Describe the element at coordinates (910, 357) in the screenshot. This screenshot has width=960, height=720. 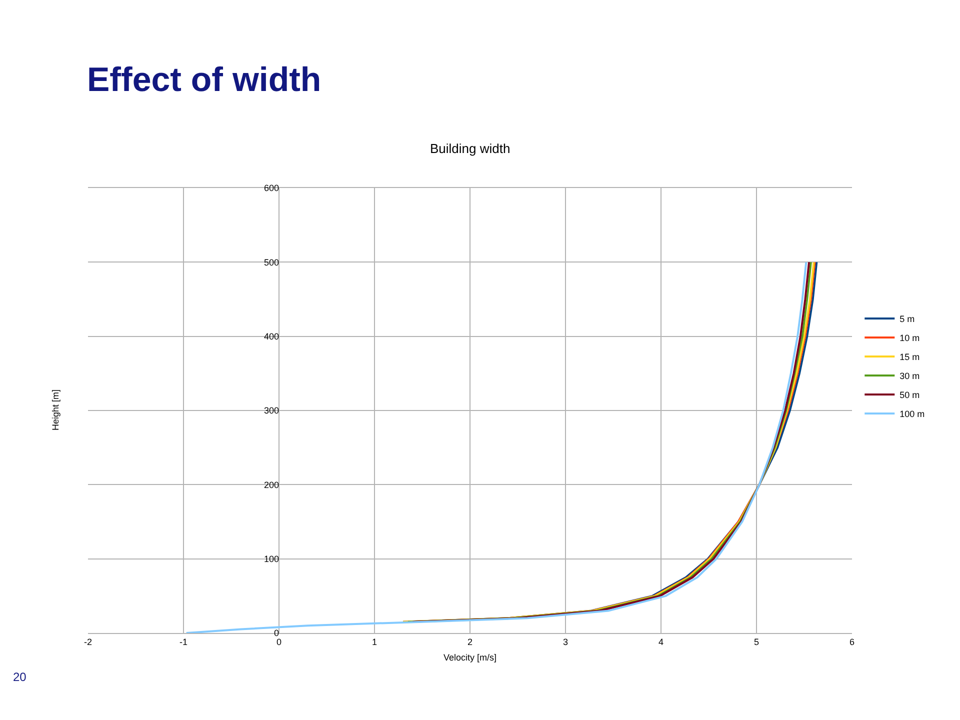
I see `legend-label: 15 m` at that location.